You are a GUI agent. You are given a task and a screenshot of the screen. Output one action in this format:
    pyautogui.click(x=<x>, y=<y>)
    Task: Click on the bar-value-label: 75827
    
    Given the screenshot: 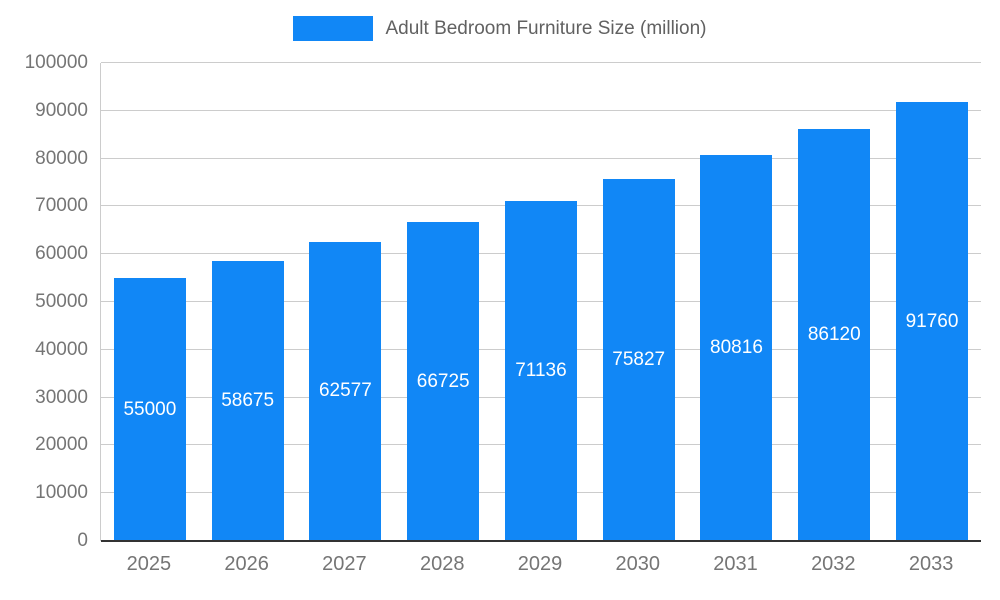 What is the action you would take?
    pyautogui.click(x=639, y=359)
    